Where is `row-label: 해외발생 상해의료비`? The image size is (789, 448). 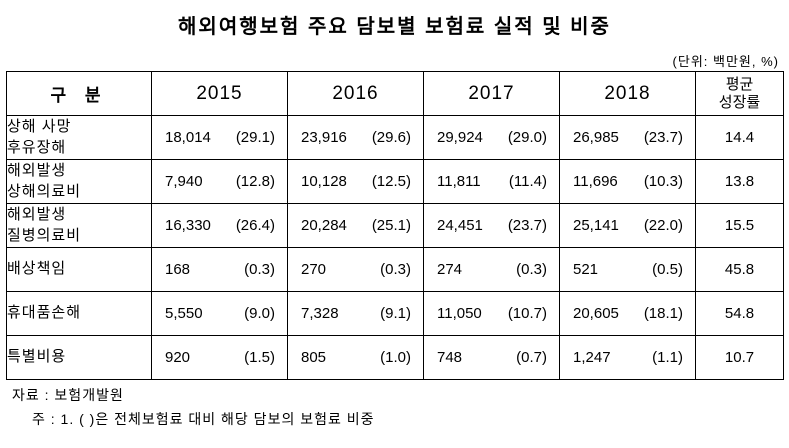 row-label: 해외발생 상해의료비 is located at coordinates (79, 181).